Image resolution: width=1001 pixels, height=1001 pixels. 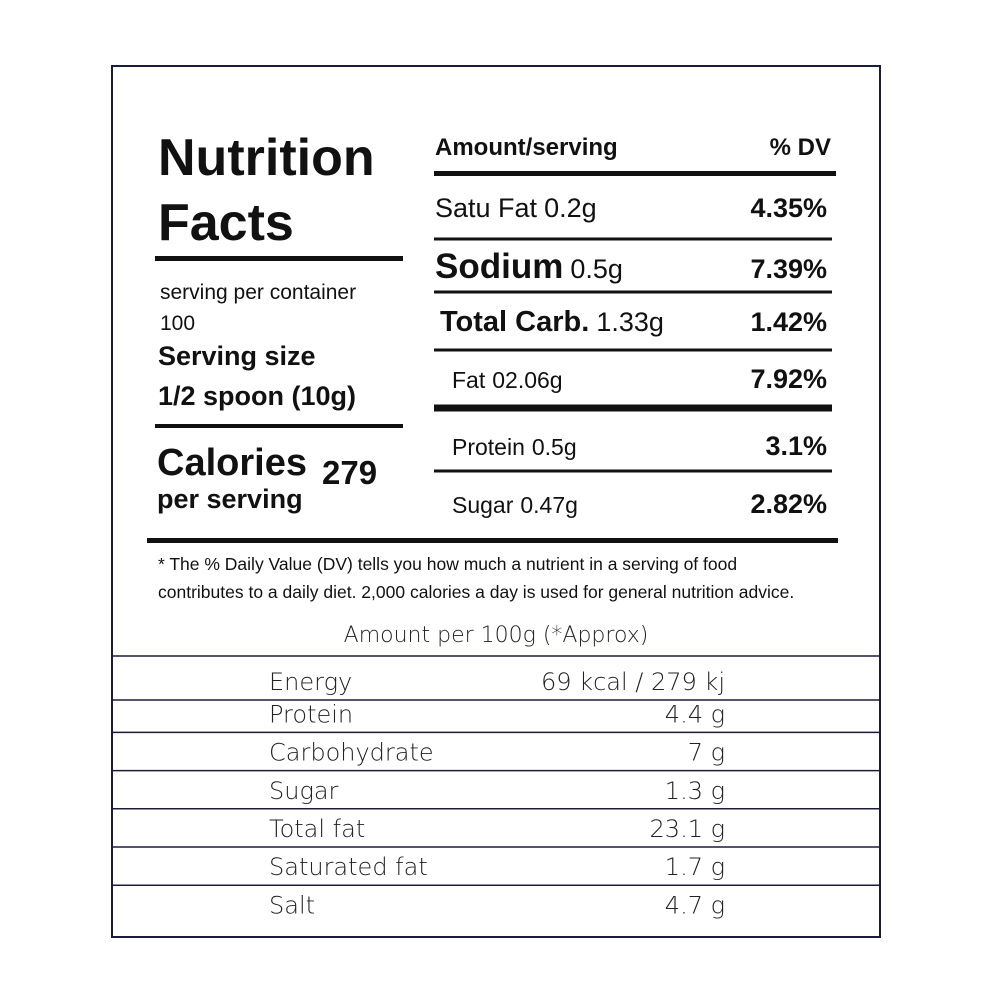 I want to click on dv-header: % DV, so click(x=800, y=147).